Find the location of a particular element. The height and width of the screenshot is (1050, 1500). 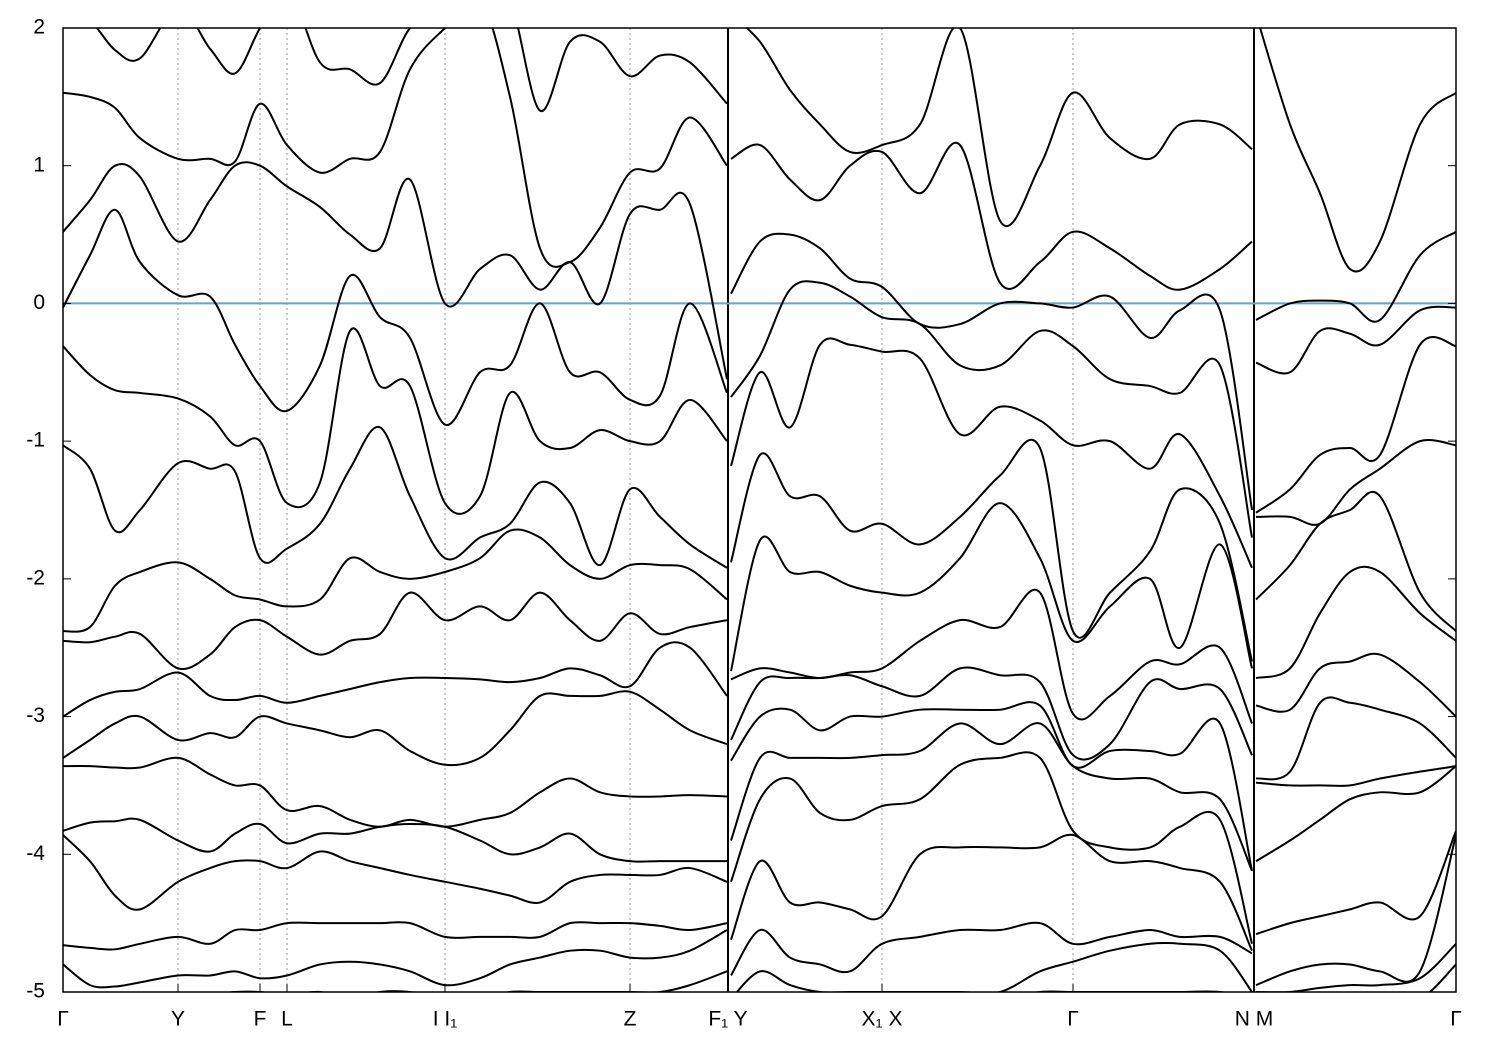

y-tick-label: 0 is located at coordinates (39, 302).